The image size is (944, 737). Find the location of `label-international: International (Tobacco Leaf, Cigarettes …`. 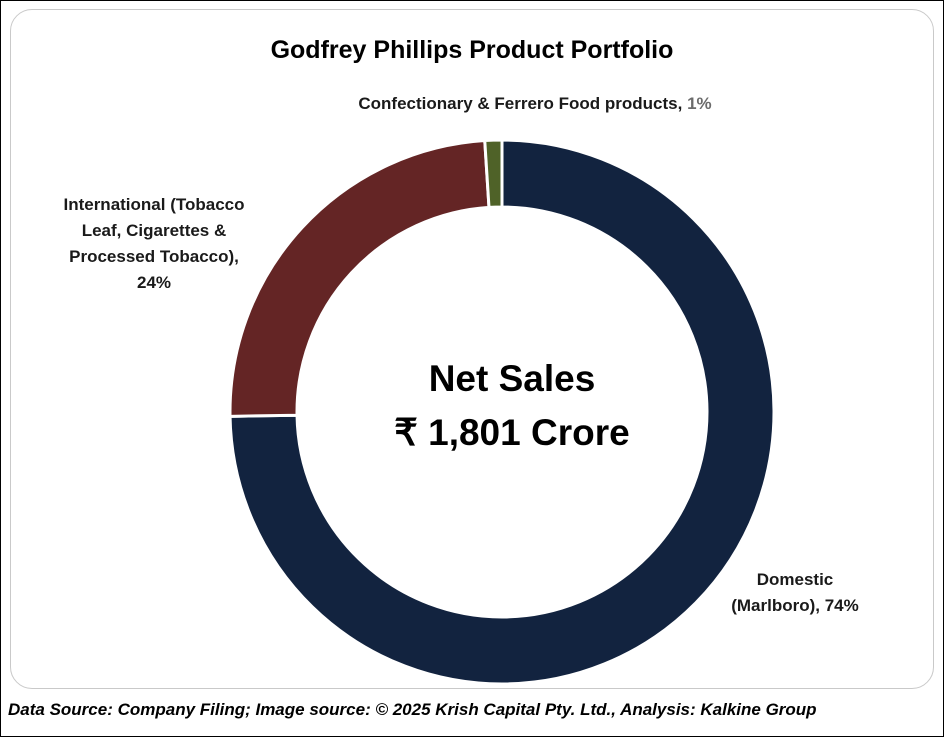

label-international: International (Tobacco Leaf, Cigarettes … is located at coordinates (154, 244).